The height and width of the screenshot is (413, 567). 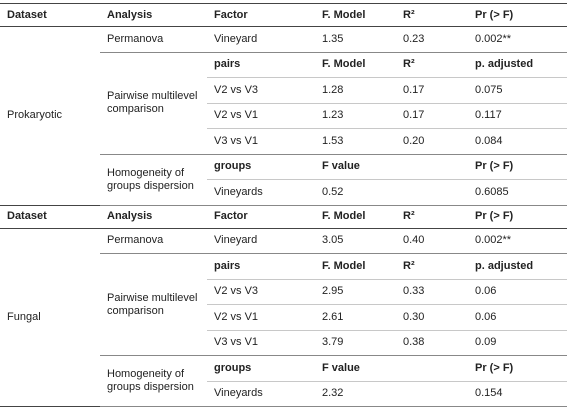 I want to click on data-cell: 1.53, so click(x=355, y=141).